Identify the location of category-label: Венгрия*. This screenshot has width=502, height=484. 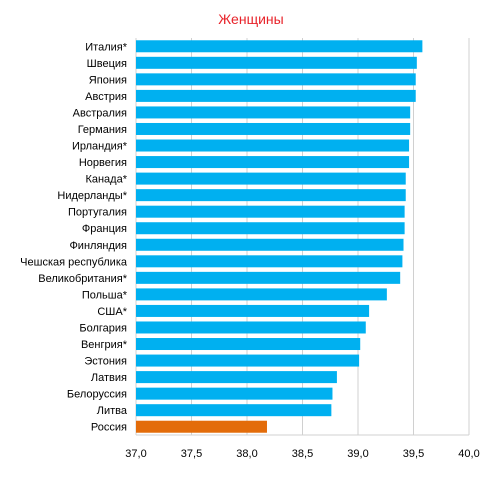
(104, 345).